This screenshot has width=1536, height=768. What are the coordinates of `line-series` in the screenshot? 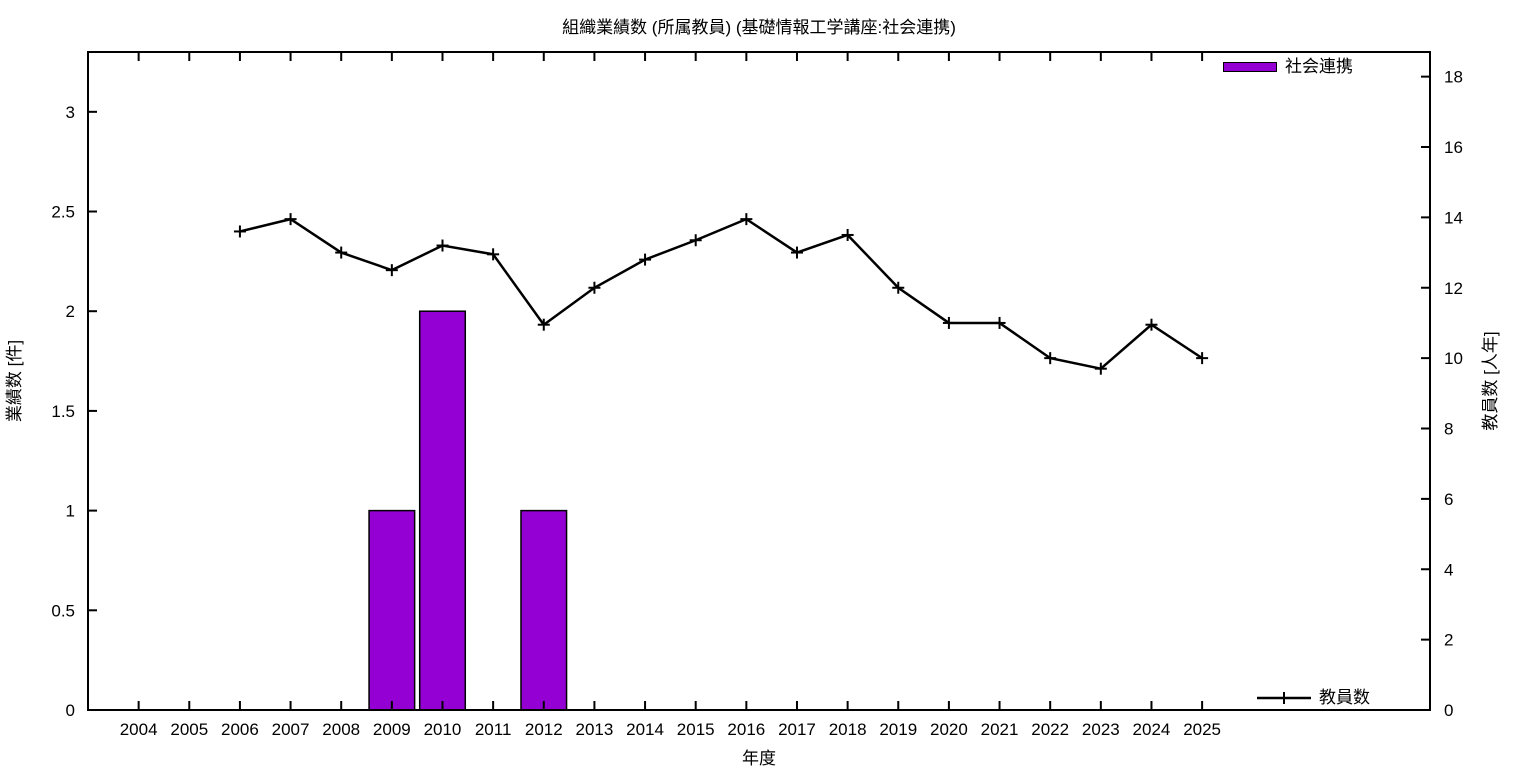 It's located at (721, 294).